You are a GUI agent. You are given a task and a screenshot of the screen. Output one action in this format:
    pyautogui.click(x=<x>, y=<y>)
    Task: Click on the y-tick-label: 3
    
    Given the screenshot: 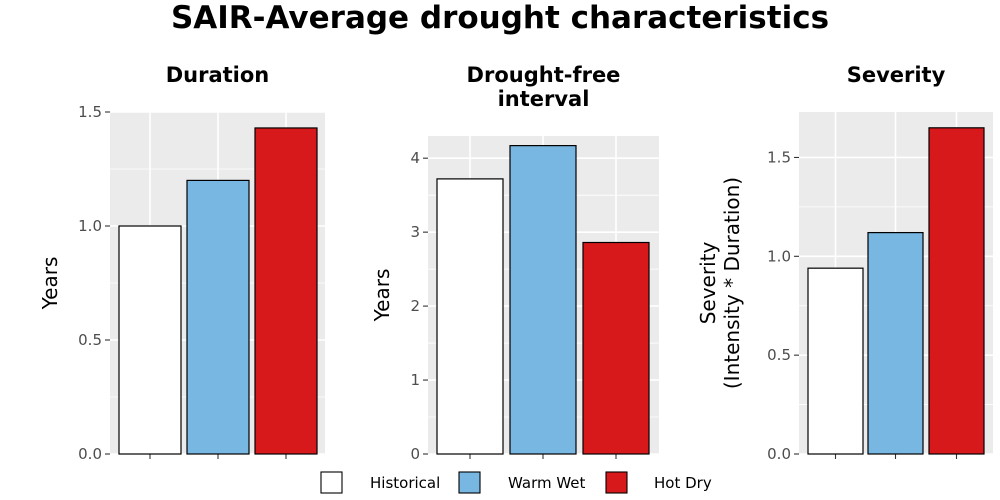 What is the action you would take?
    pyautogui.click(x=415, y=232)
    